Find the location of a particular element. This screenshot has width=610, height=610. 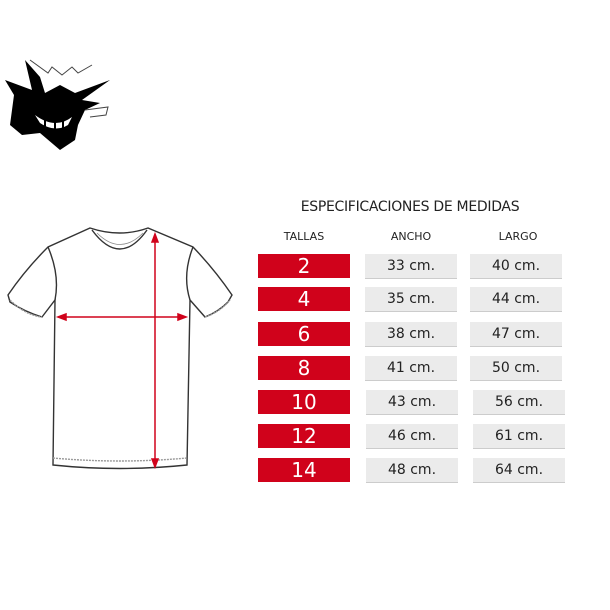

t-shirt-diagram-icon is located at coordinates (120, 348).